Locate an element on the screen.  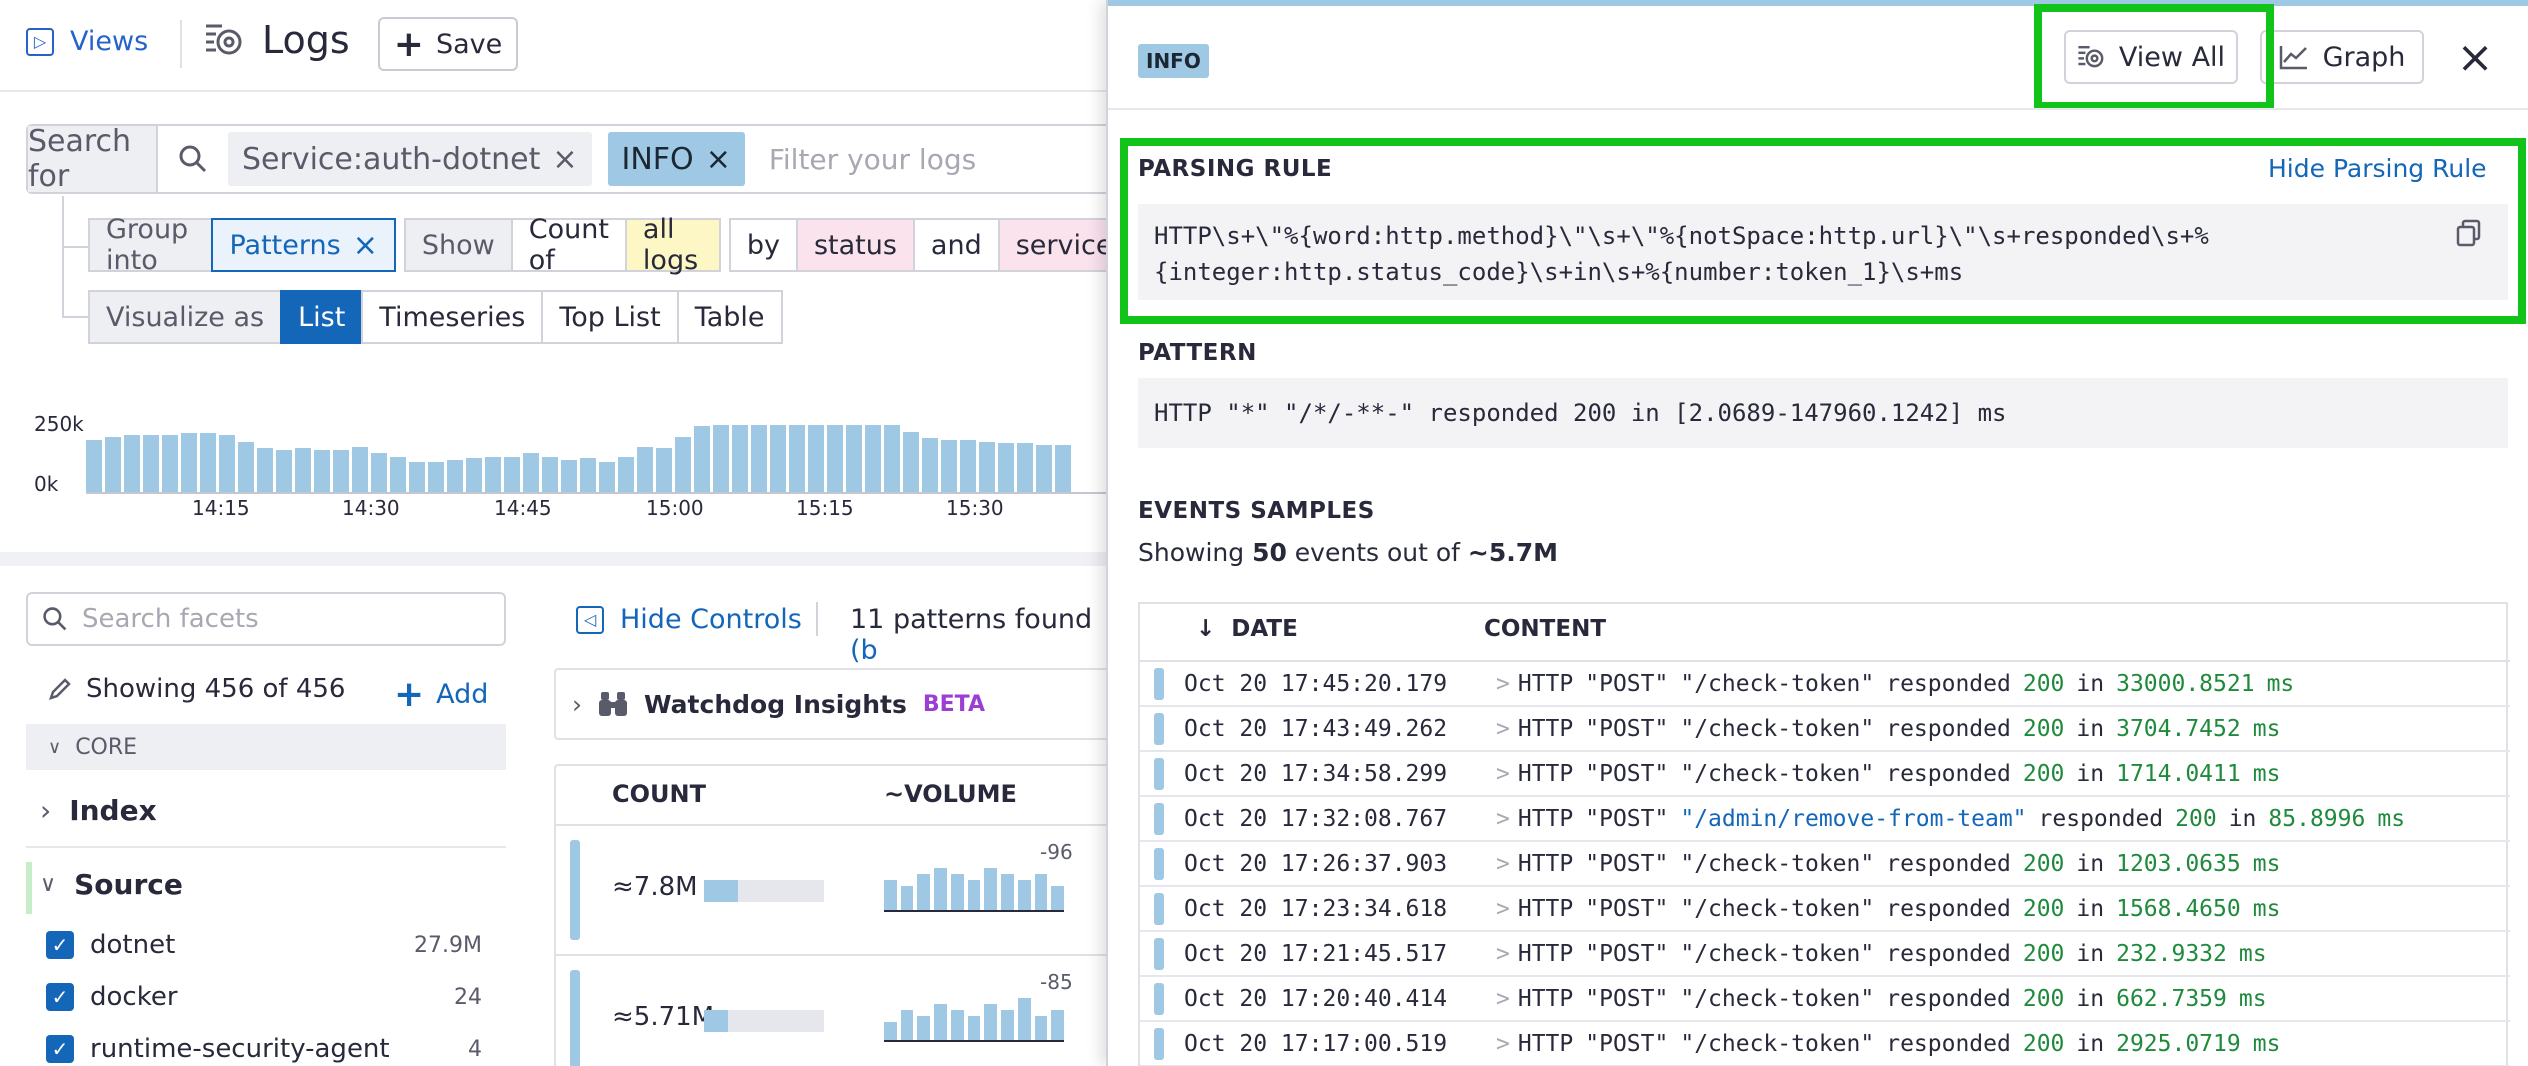
views-link: ▷ Views is located at coordinates (87, 41).